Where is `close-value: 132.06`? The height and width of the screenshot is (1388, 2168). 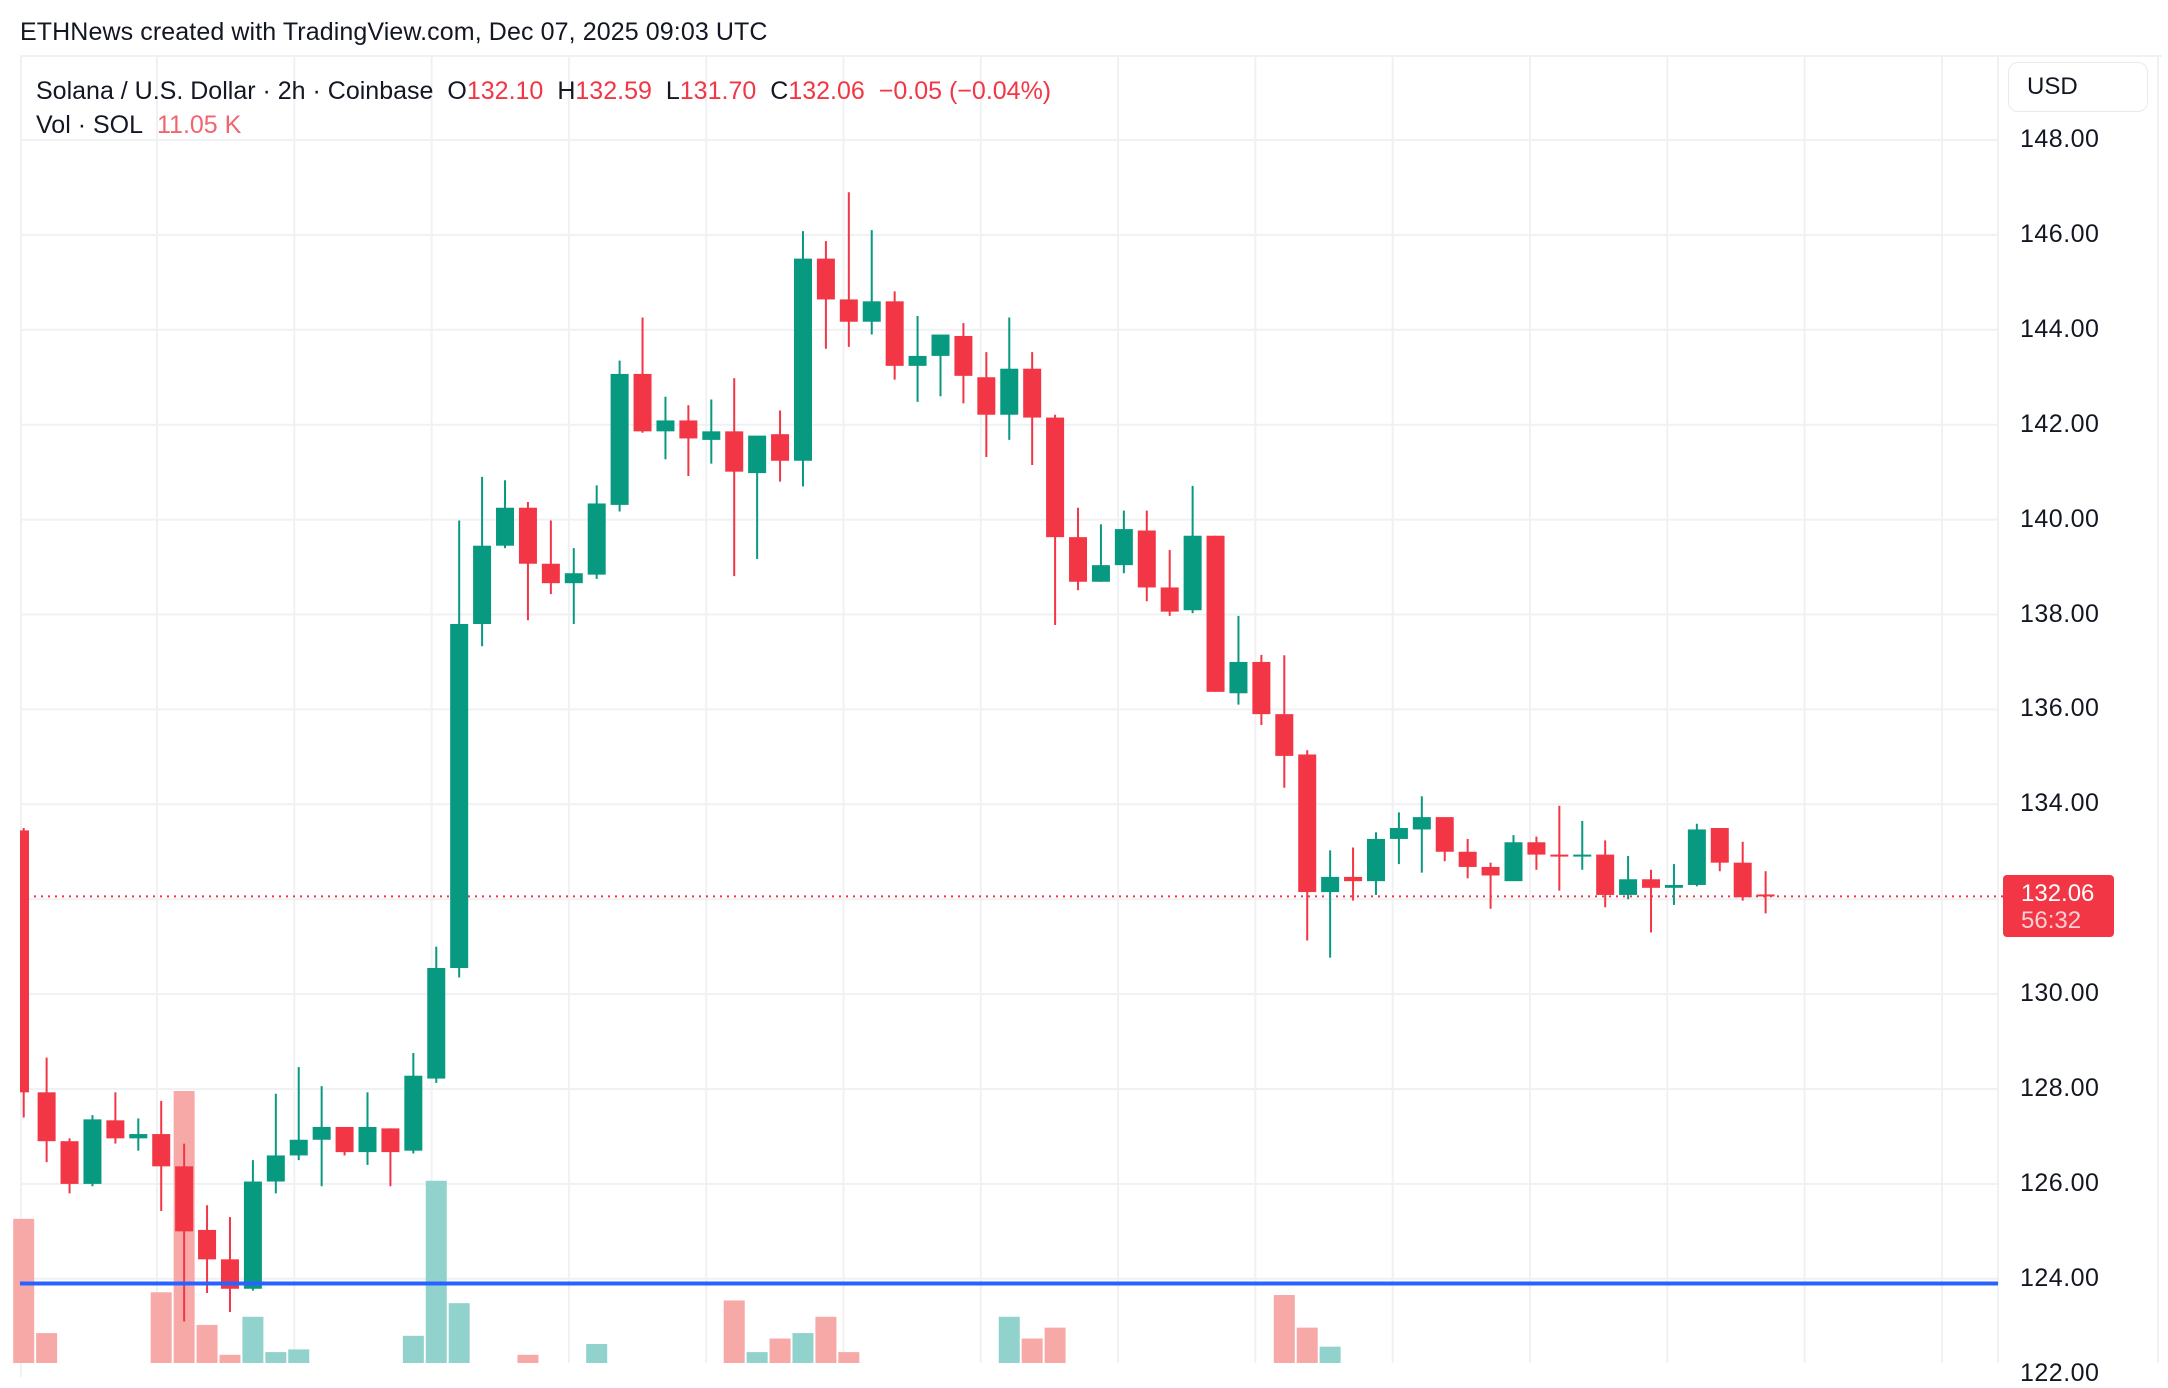
close-value: 132.06 is located at coordinates (826, 91).